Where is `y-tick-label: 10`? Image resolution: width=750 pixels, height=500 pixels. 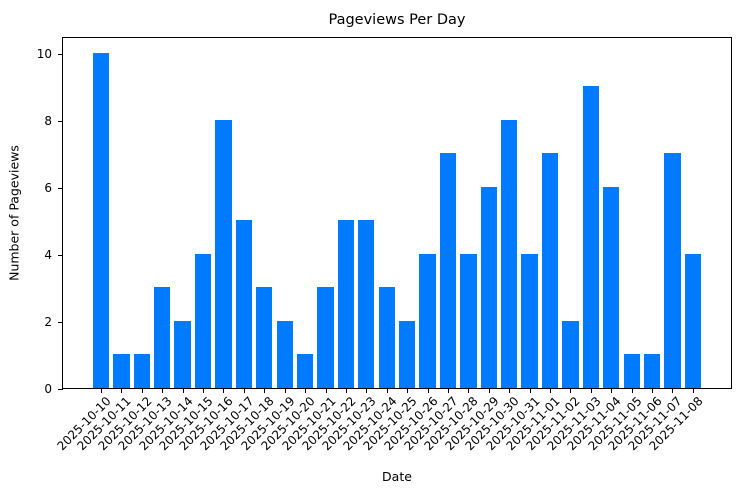
y-tick-label: 10 is located at coordinates (44, 53).